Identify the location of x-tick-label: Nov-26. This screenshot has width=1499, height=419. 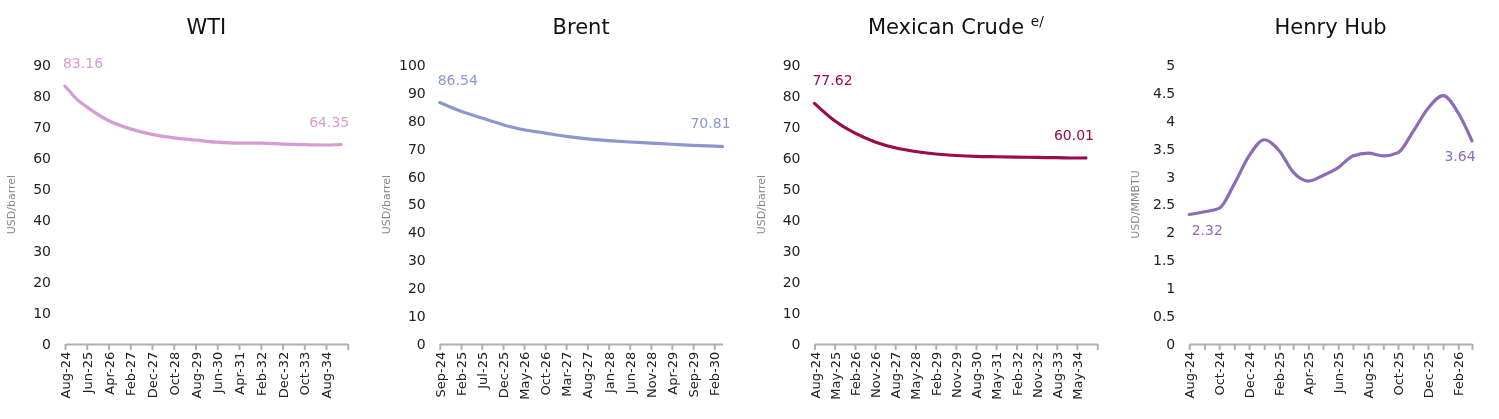
(876, 375).